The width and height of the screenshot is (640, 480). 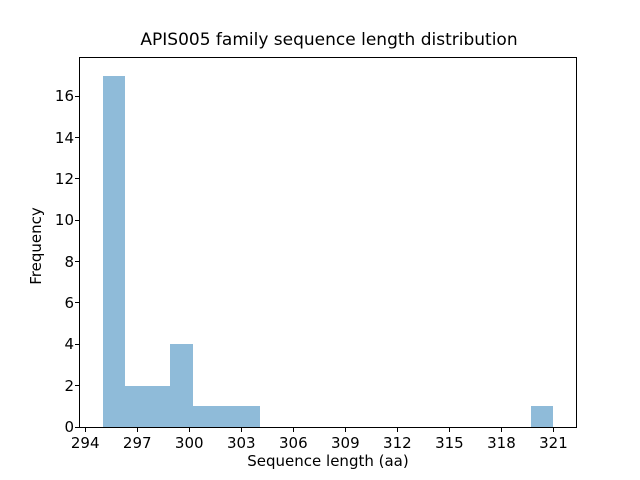 I want to click on y-tick-label: 14, so click(x=64, y=137).